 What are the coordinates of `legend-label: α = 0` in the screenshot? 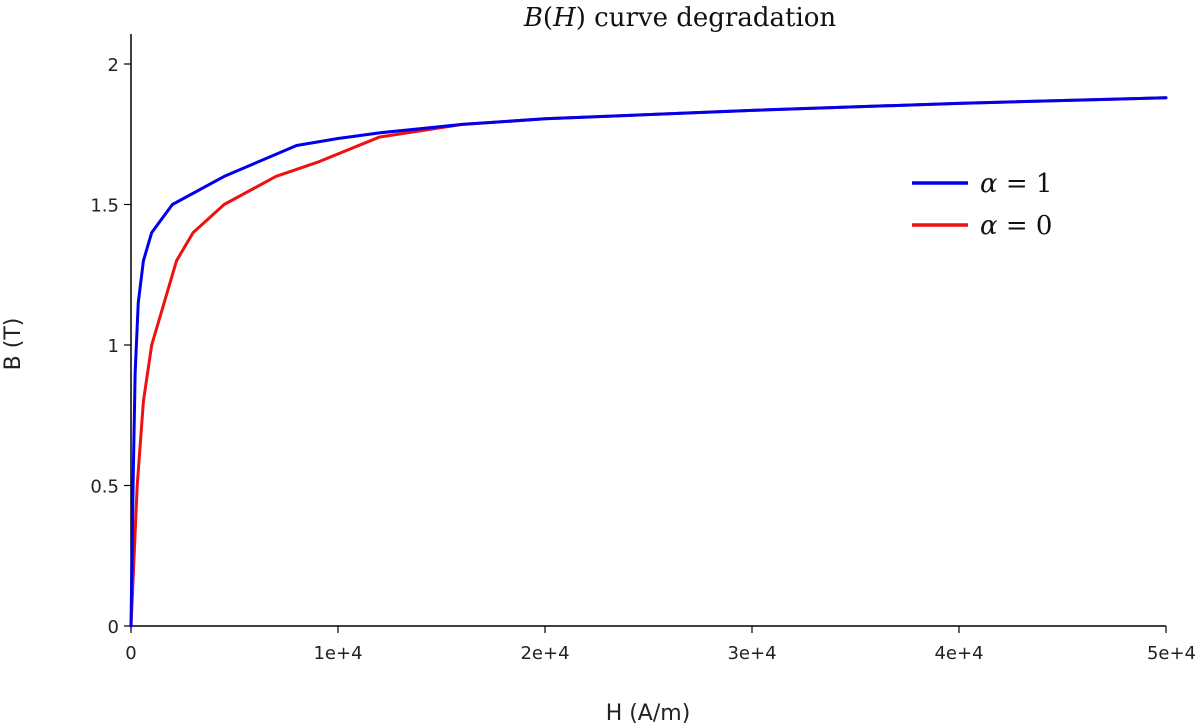 It's located at (1016, 226).